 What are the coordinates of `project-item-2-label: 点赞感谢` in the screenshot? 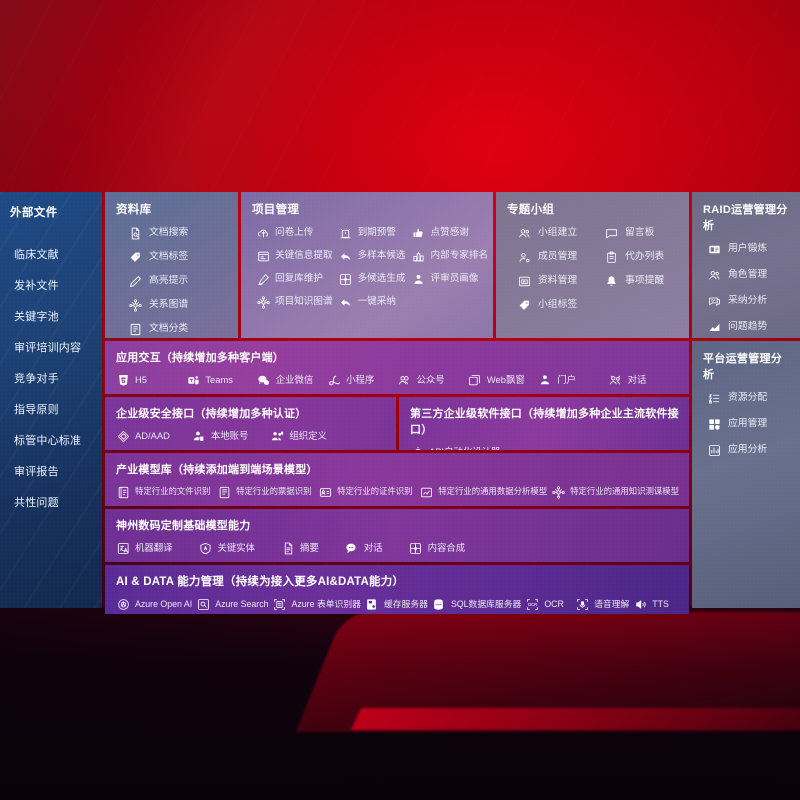 It's located at (449, 233).